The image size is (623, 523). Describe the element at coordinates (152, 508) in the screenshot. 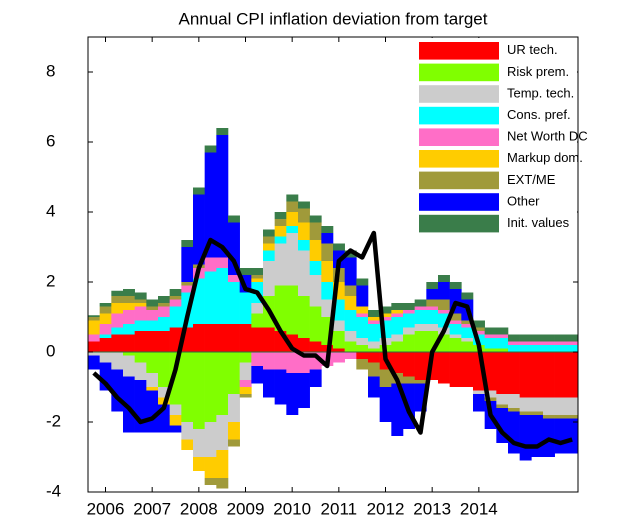

I see `x-tick-label: 2007` at that location.